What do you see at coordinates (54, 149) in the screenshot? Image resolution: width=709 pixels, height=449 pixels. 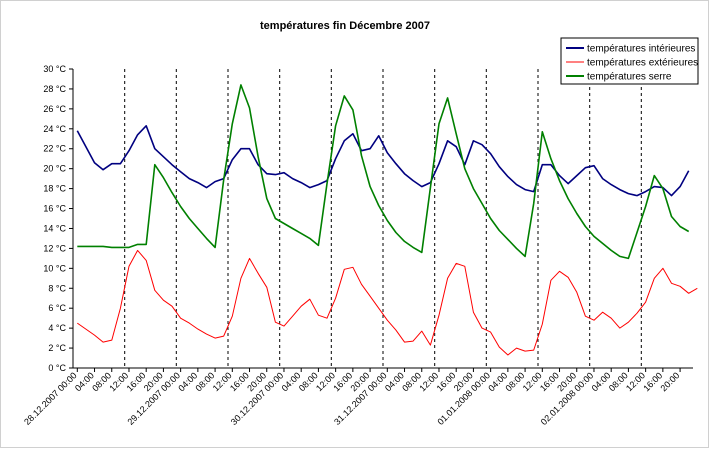 I see `y-tick-label: 22 °C` at bounding box center [54, 149].